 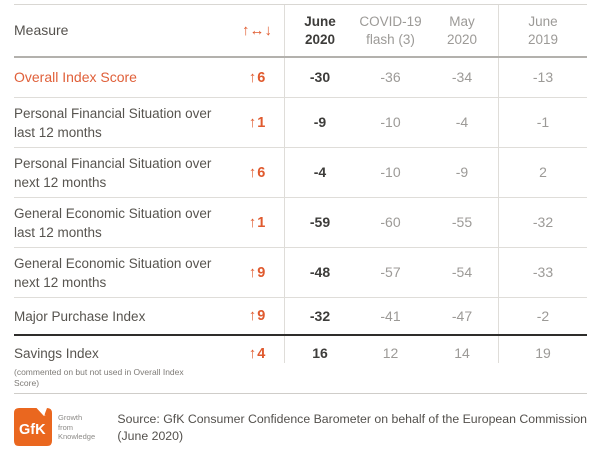 I want to click on value-may-2020: -54, so click(x=462, y=272).